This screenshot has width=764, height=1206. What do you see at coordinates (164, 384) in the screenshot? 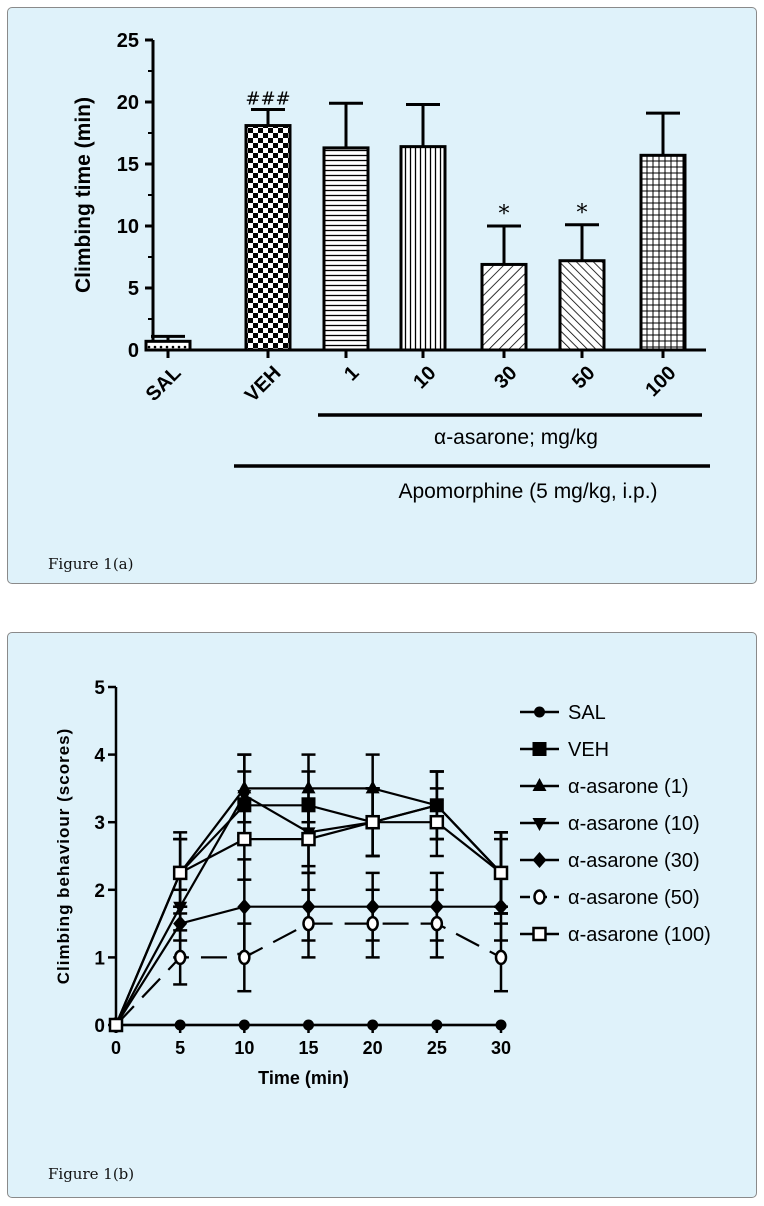
I see `x-tick-label: SAL` at bounding box center [164, 384].